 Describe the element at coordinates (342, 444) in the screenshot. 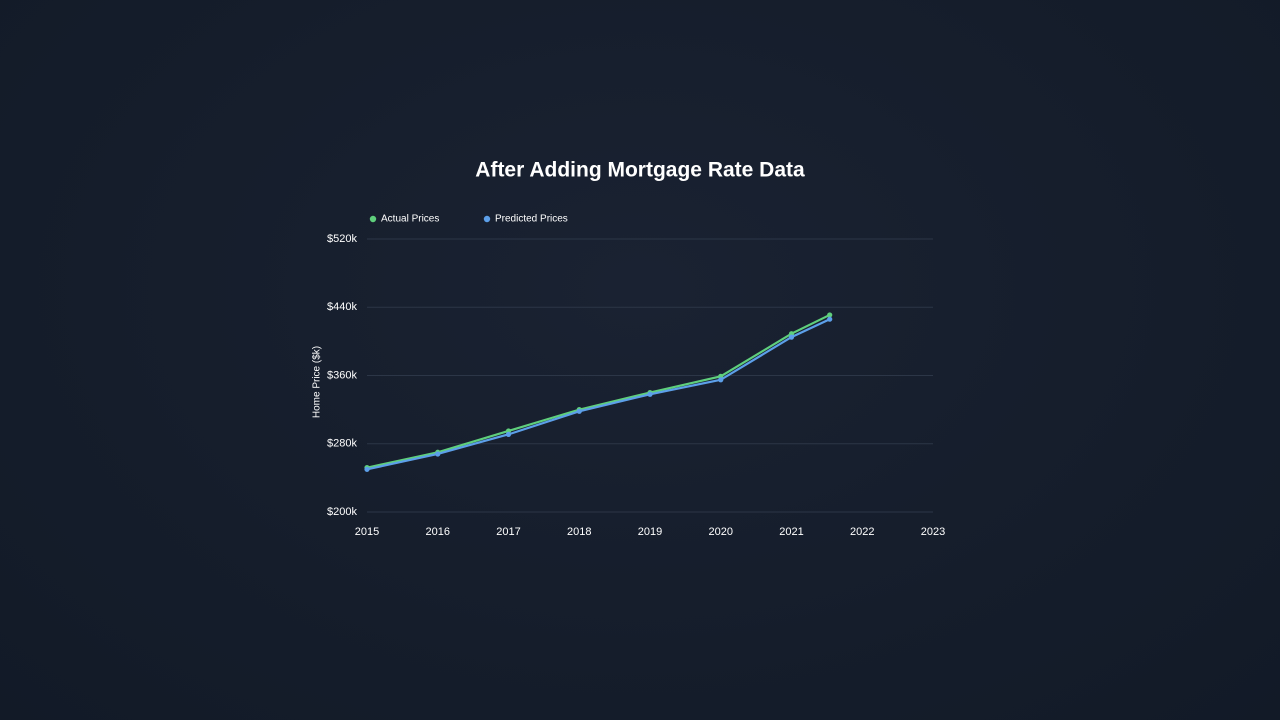

I see `y-tick-label: $280k` at that location.